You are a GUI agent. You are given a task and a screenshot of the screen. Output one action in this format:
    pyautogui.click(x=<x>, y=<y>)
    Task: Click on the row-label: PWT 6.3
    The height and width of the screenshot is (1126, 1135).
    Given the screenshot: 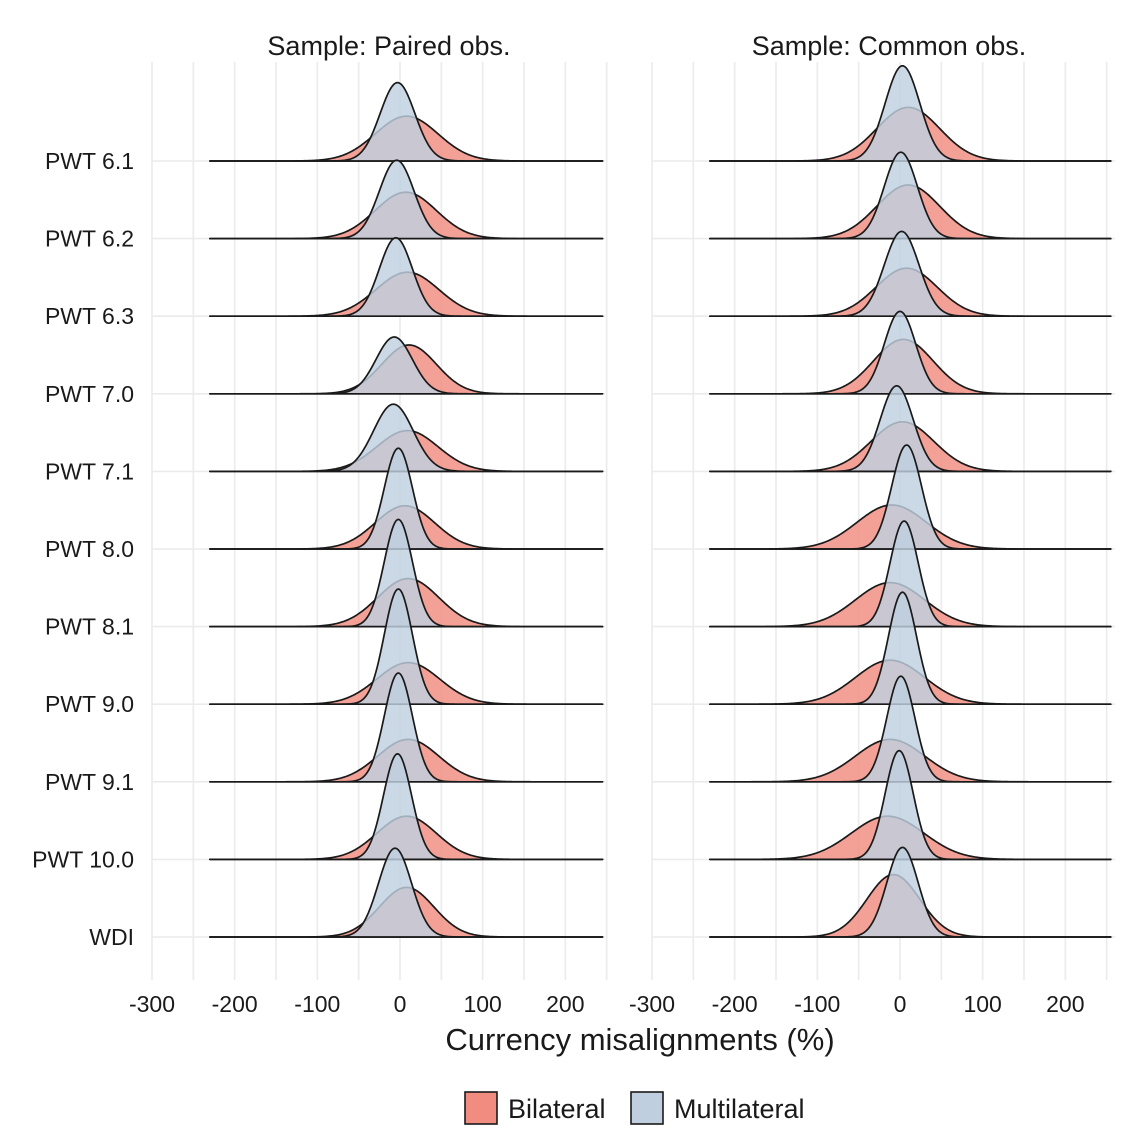 What is the action you would take?
    pyautogui.click(x=89, y=316)
    